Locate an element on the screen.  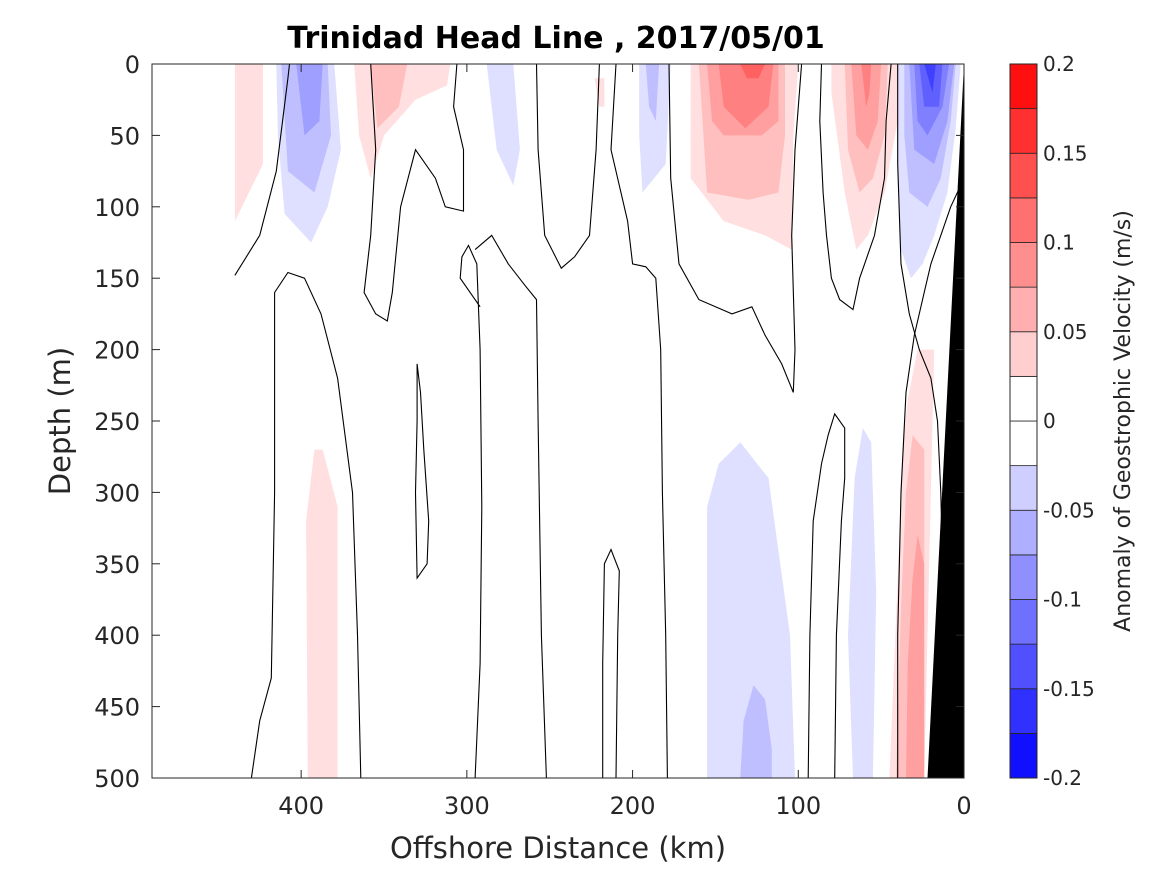
y-axis-label: Depth (m) is located at coordinates (60, 421).